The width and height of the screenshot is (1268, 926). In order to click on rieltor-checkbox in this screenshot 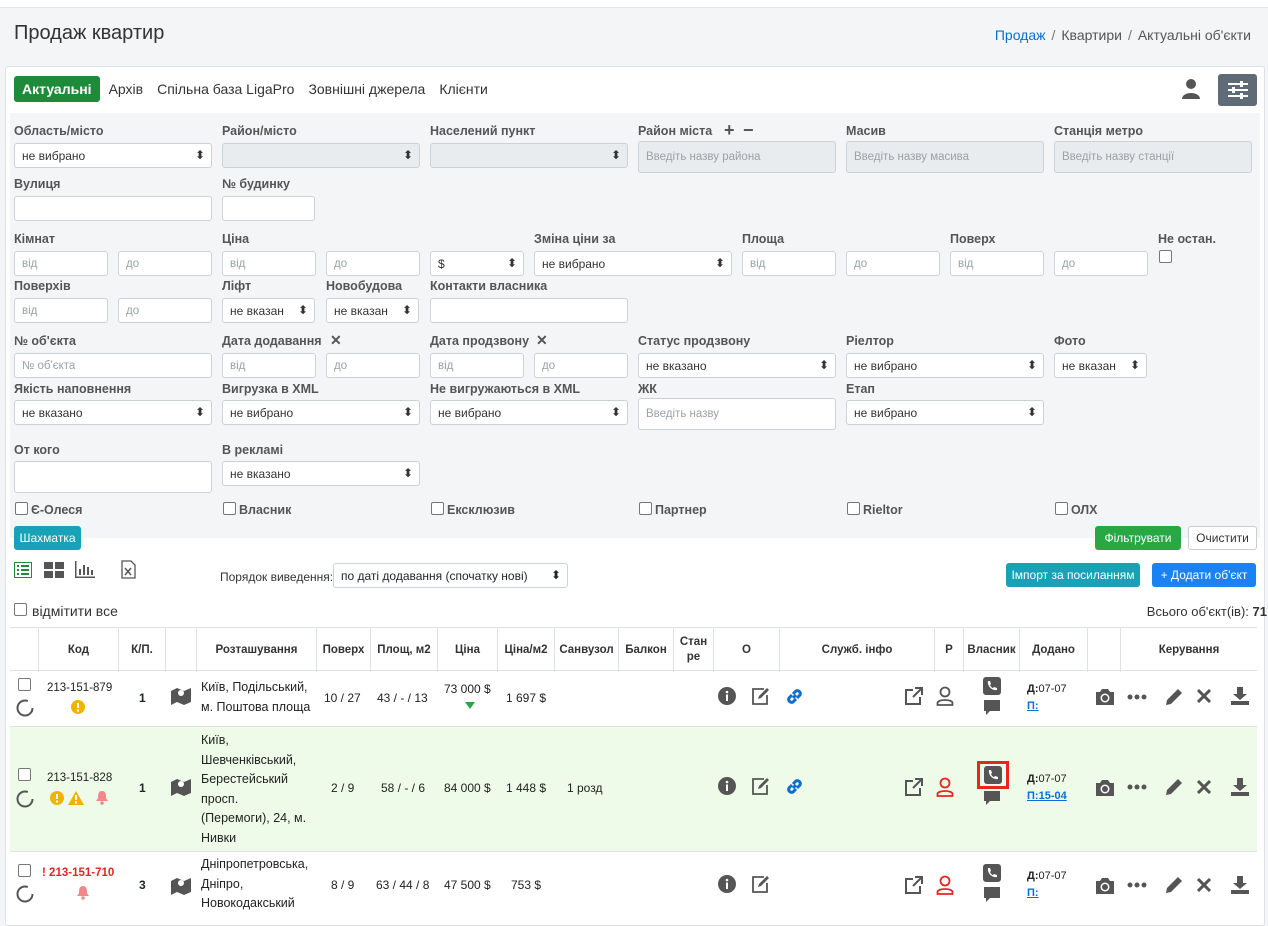, I will do `click(853, 508)`.